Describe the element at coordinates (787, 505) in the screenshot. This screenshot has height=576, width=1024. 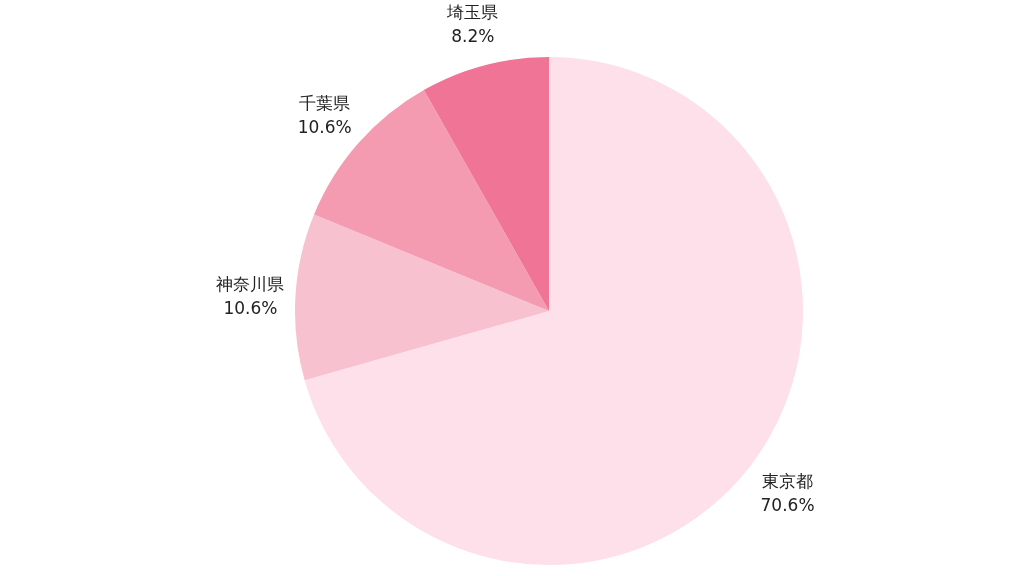
I see `data-label: 70.6%` at that location.